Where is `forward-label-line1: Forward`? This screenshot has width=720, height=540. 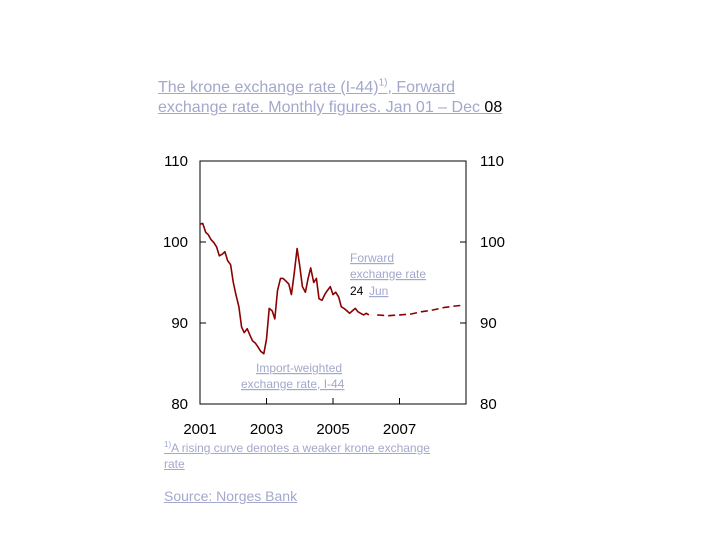
forward-label-line1: Forward is located at coordinates (372, 258).